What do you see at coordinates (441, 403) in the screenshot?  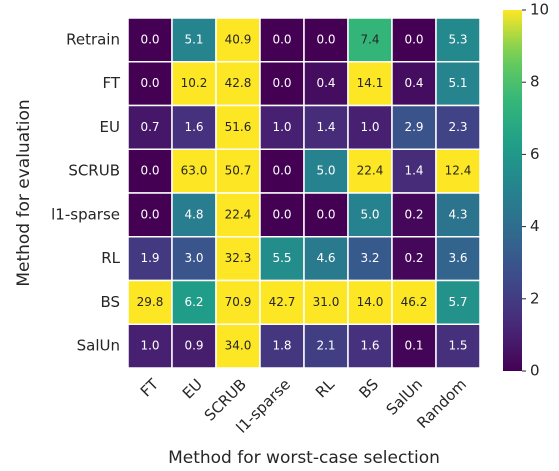 I see `x-tick-label: Random` at bounding box center [441, 403].